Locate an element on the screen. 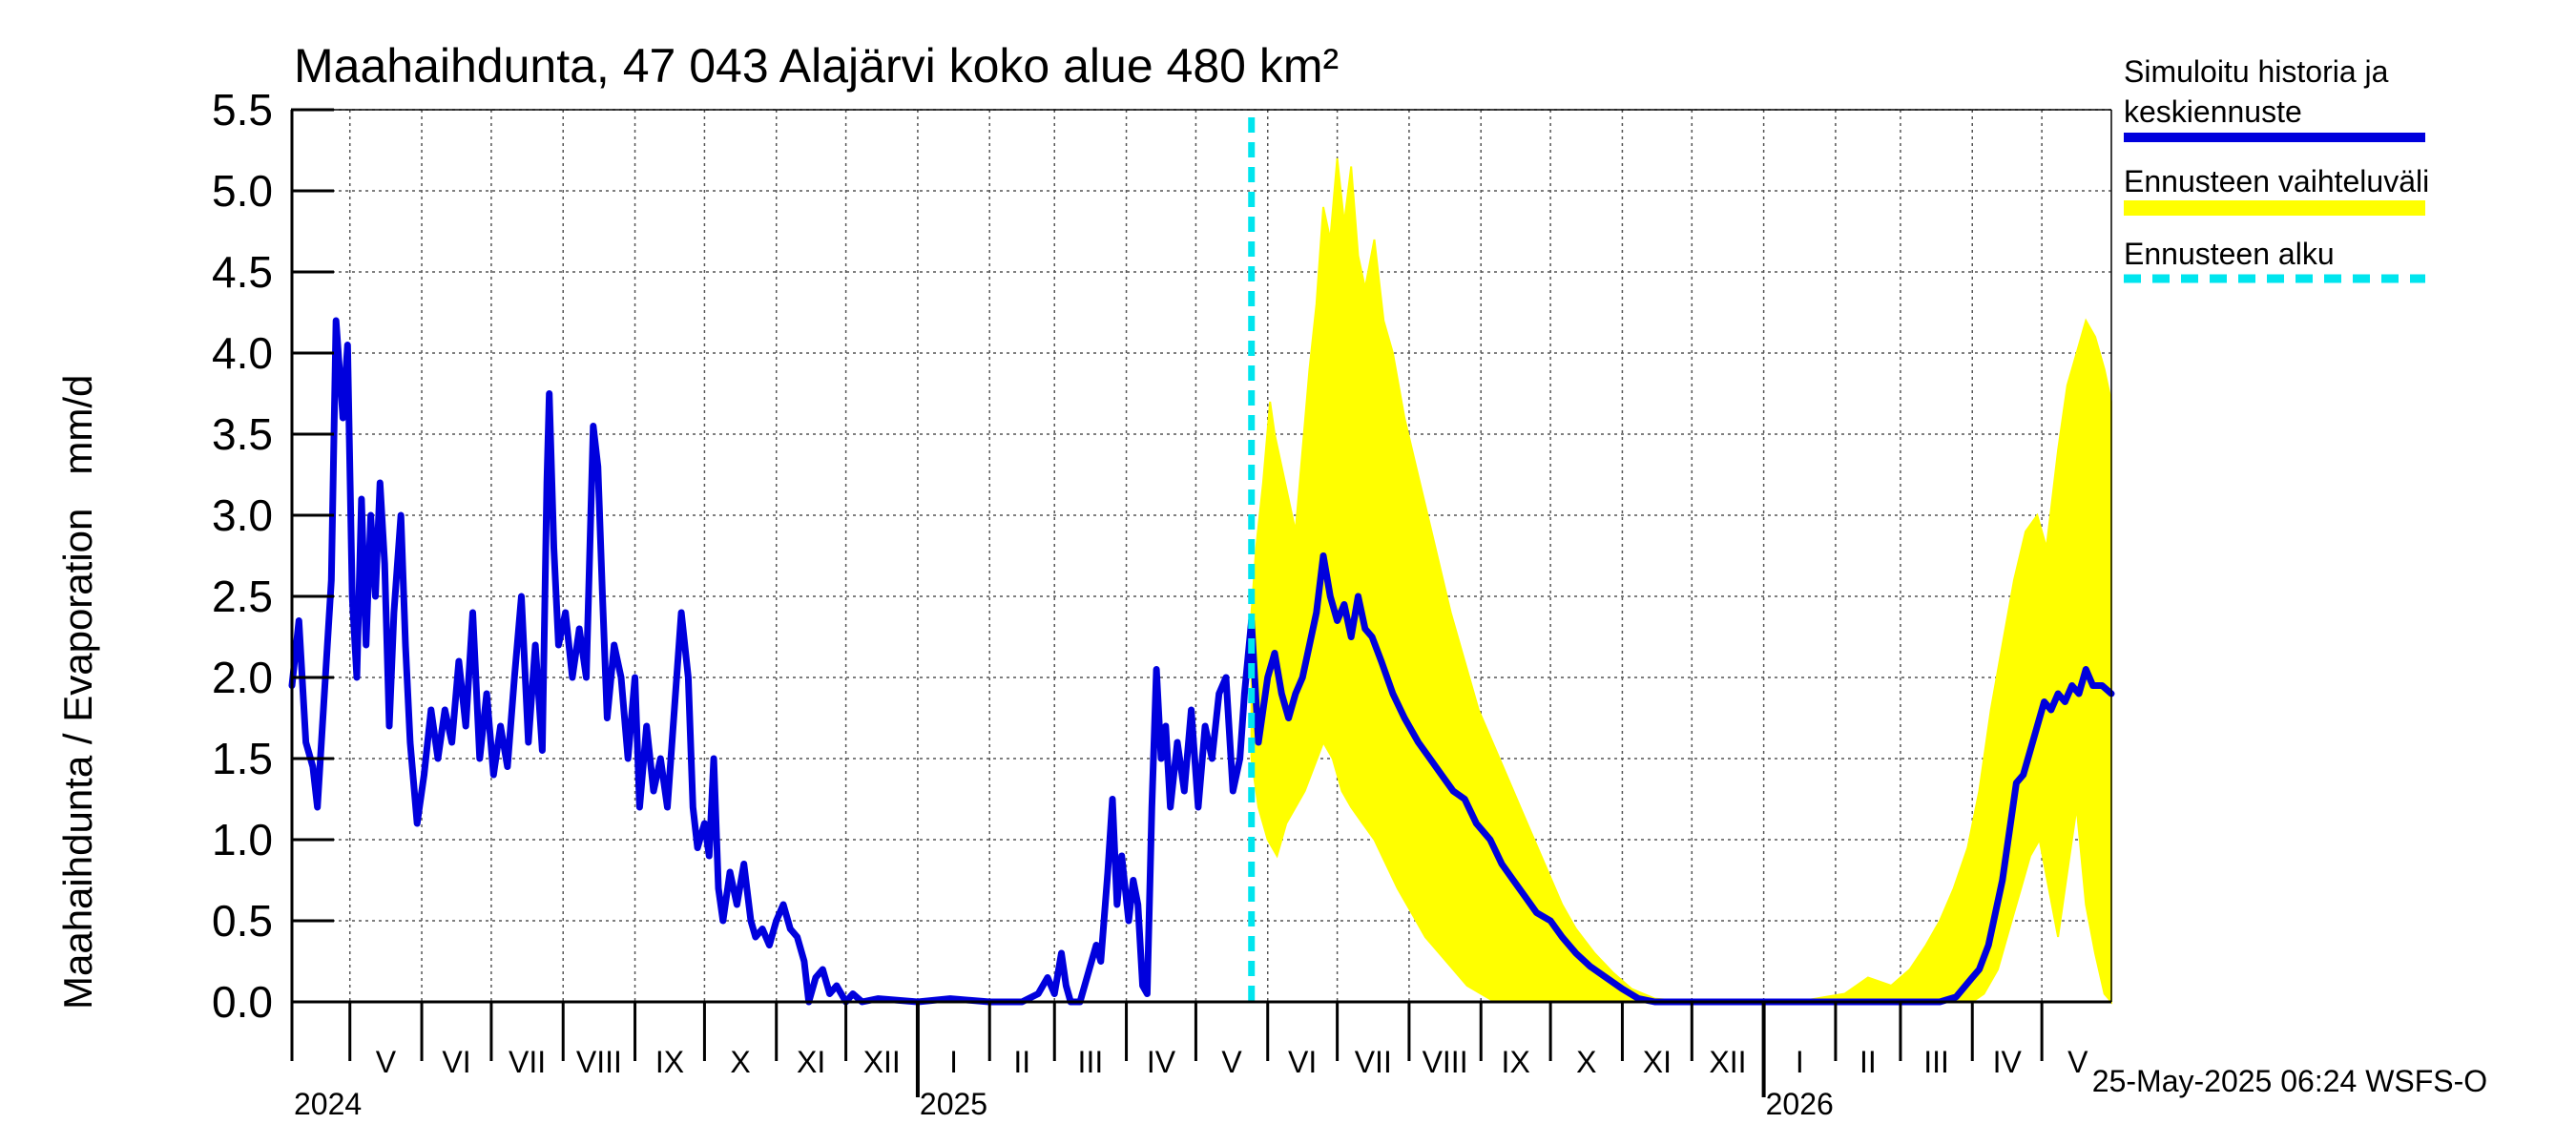  year-label: 2024 is located at coordinates (328, 1104).